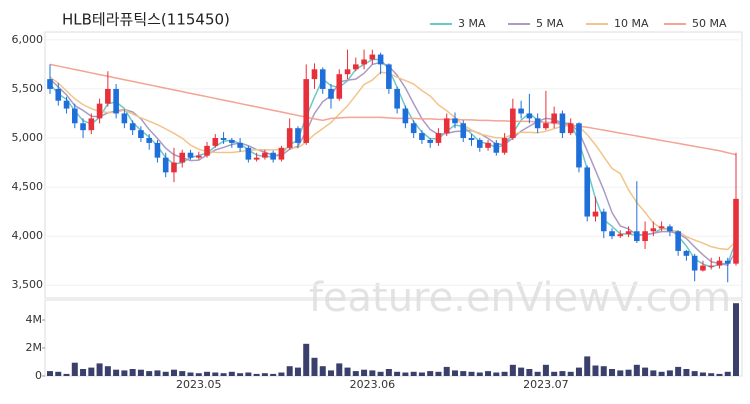  What do you see at coordinates (472, 23) in the screenshot?
I see `legend-label: 3 MA` at bounding box center [472, 23].